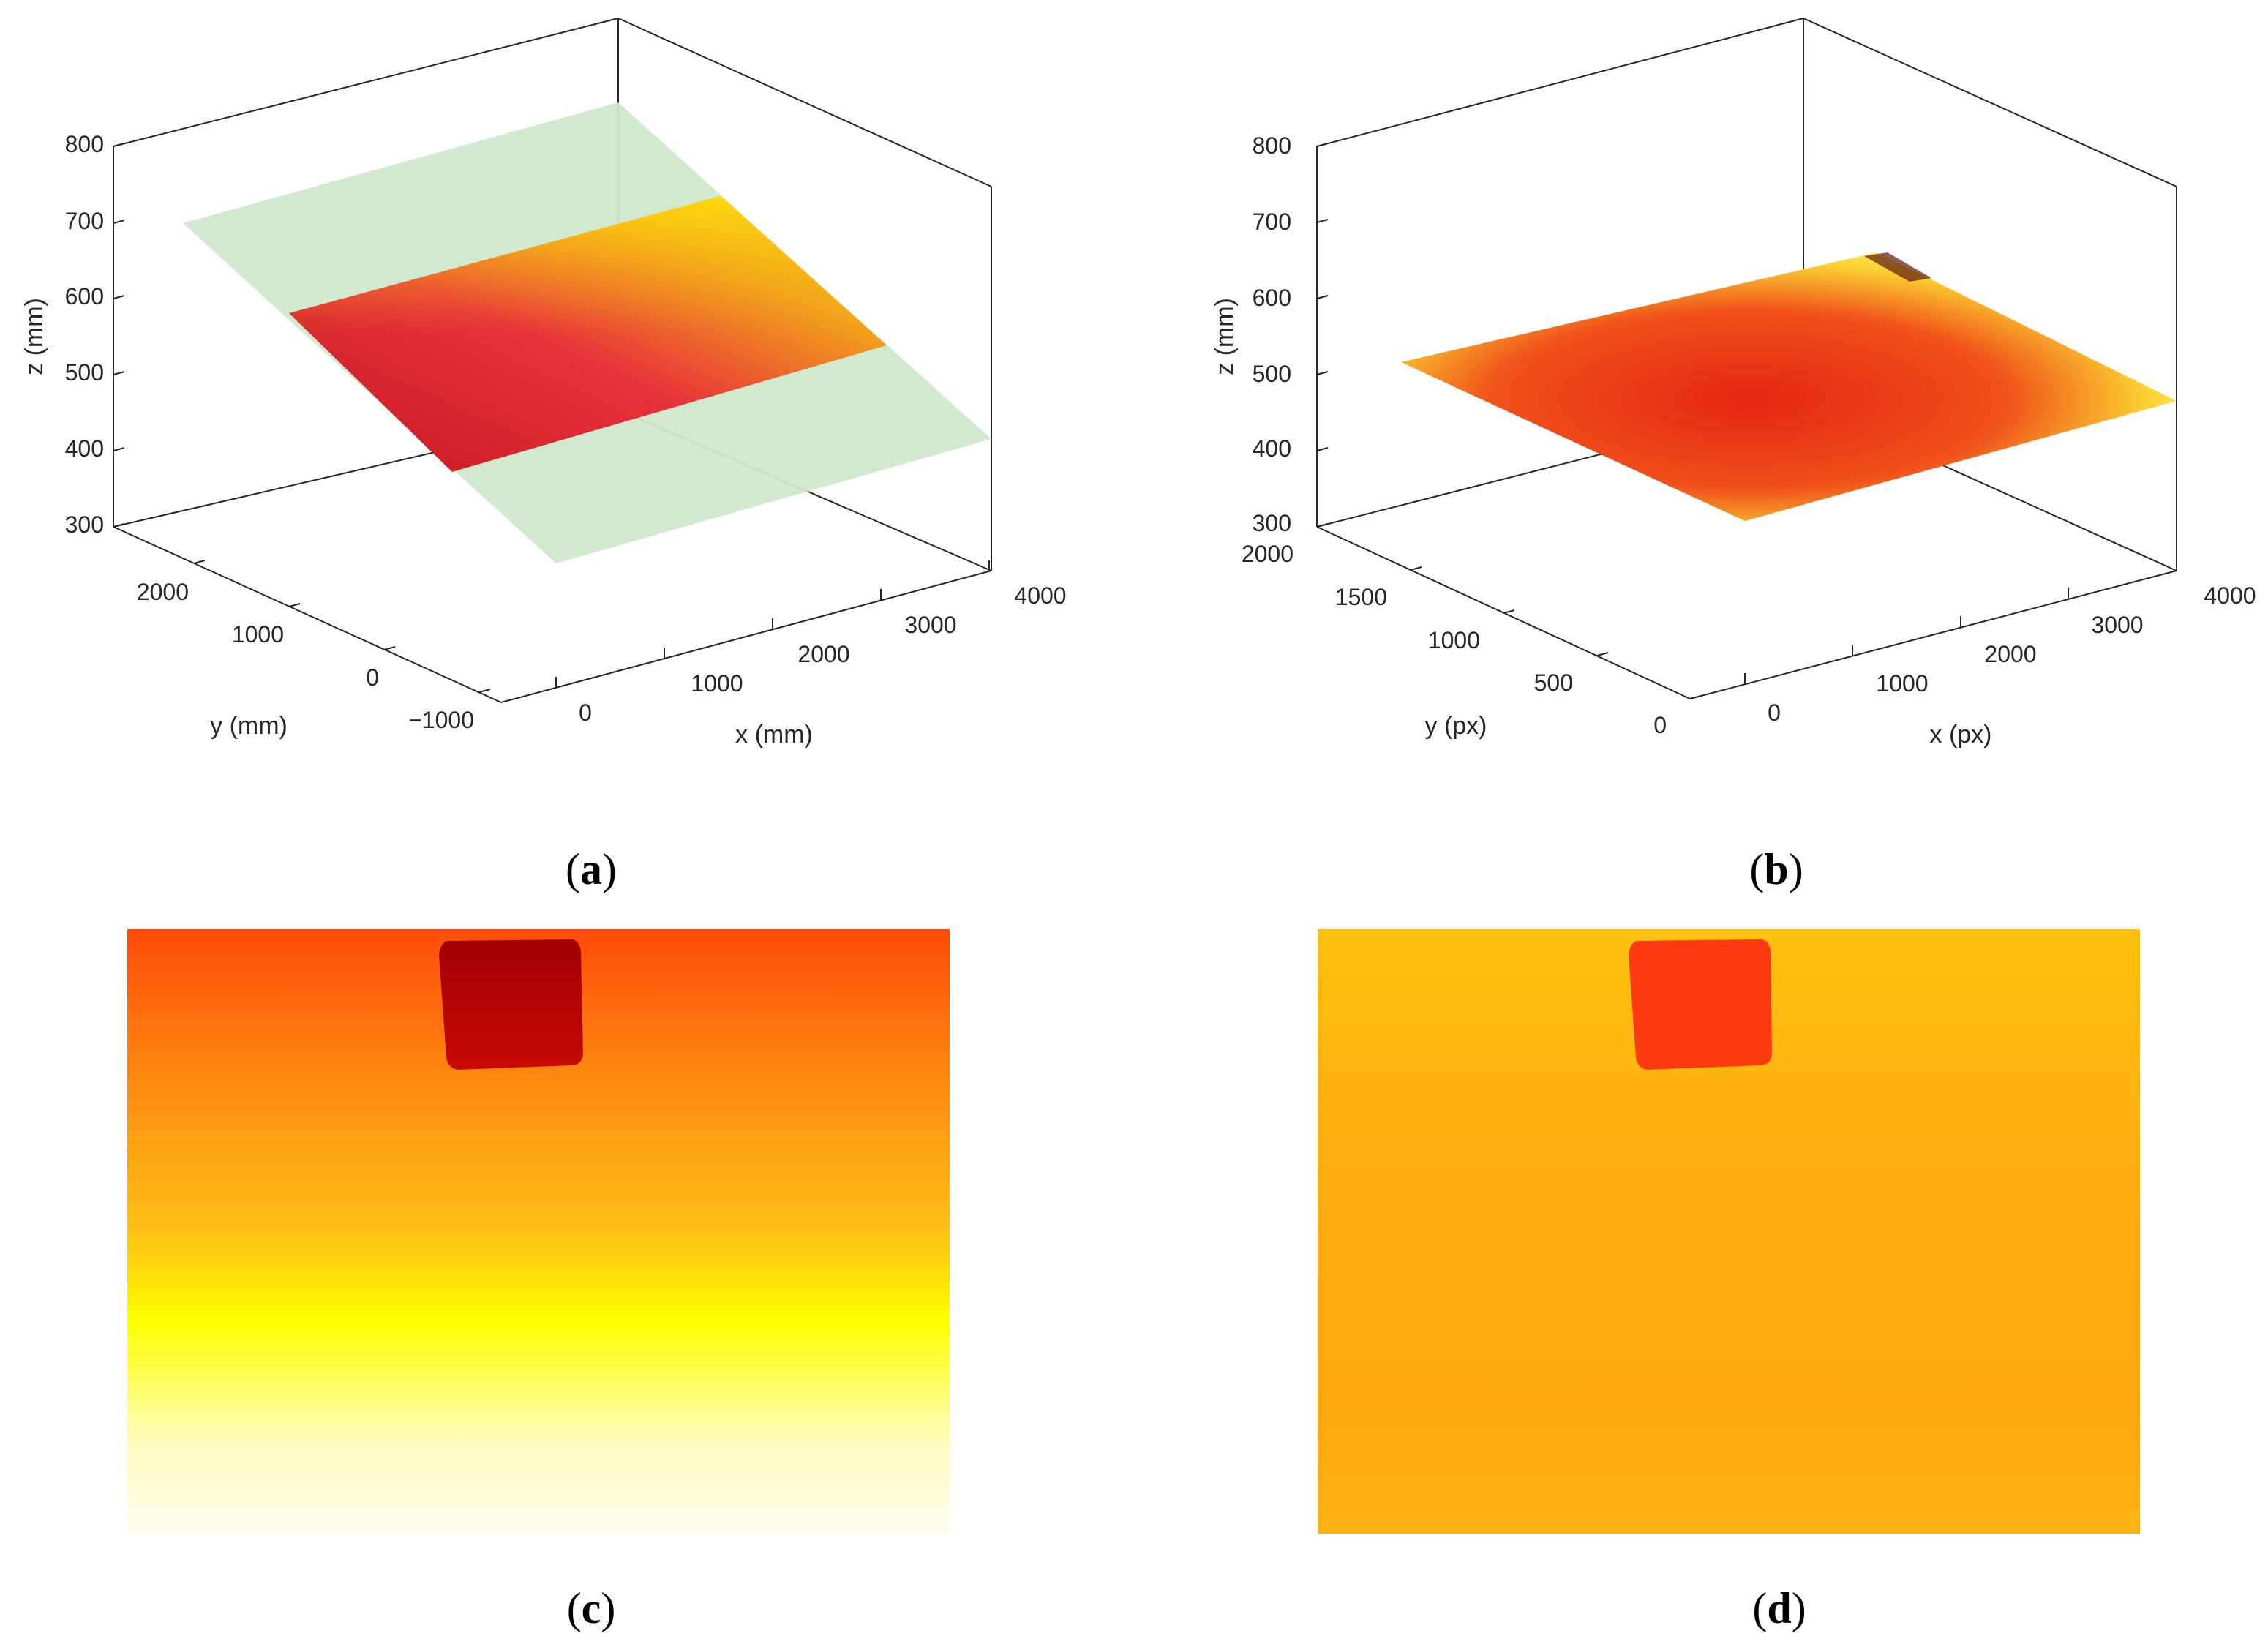  What do you see at coordinates (84, 524) in the screenshot?
I see `panel-a-z-tick-label: 300` at bounding box center [84, 524].